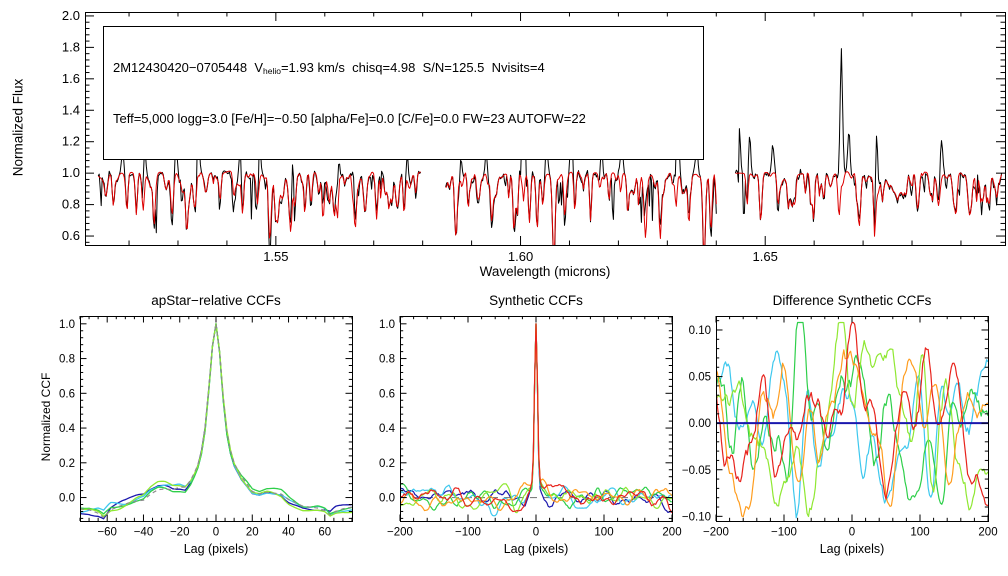 The image size is (1008, 576). I want to click on y-tick-label: 1.6, so click(71, 78).